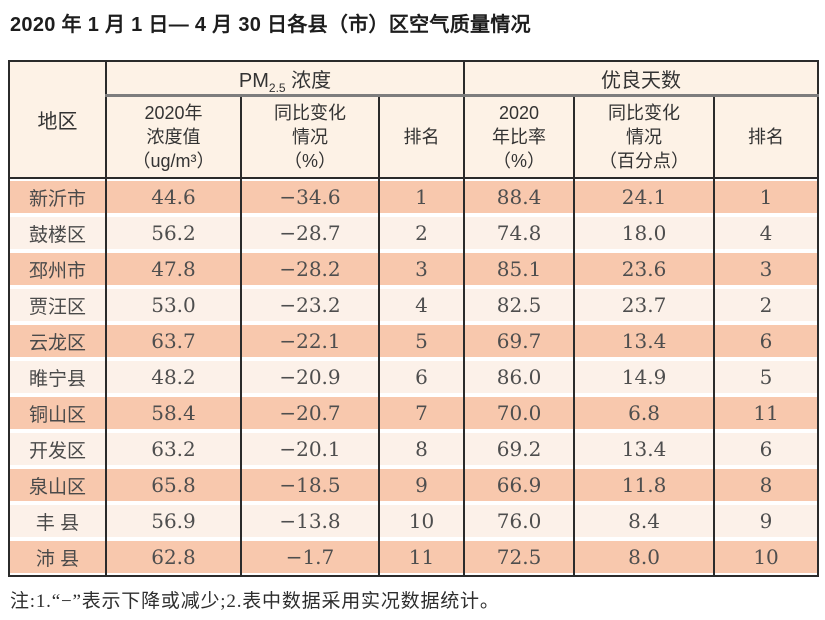 The width and height of the screenshot is (825, 620). I want to click on value-cell: −23.2, so click(309, 305).